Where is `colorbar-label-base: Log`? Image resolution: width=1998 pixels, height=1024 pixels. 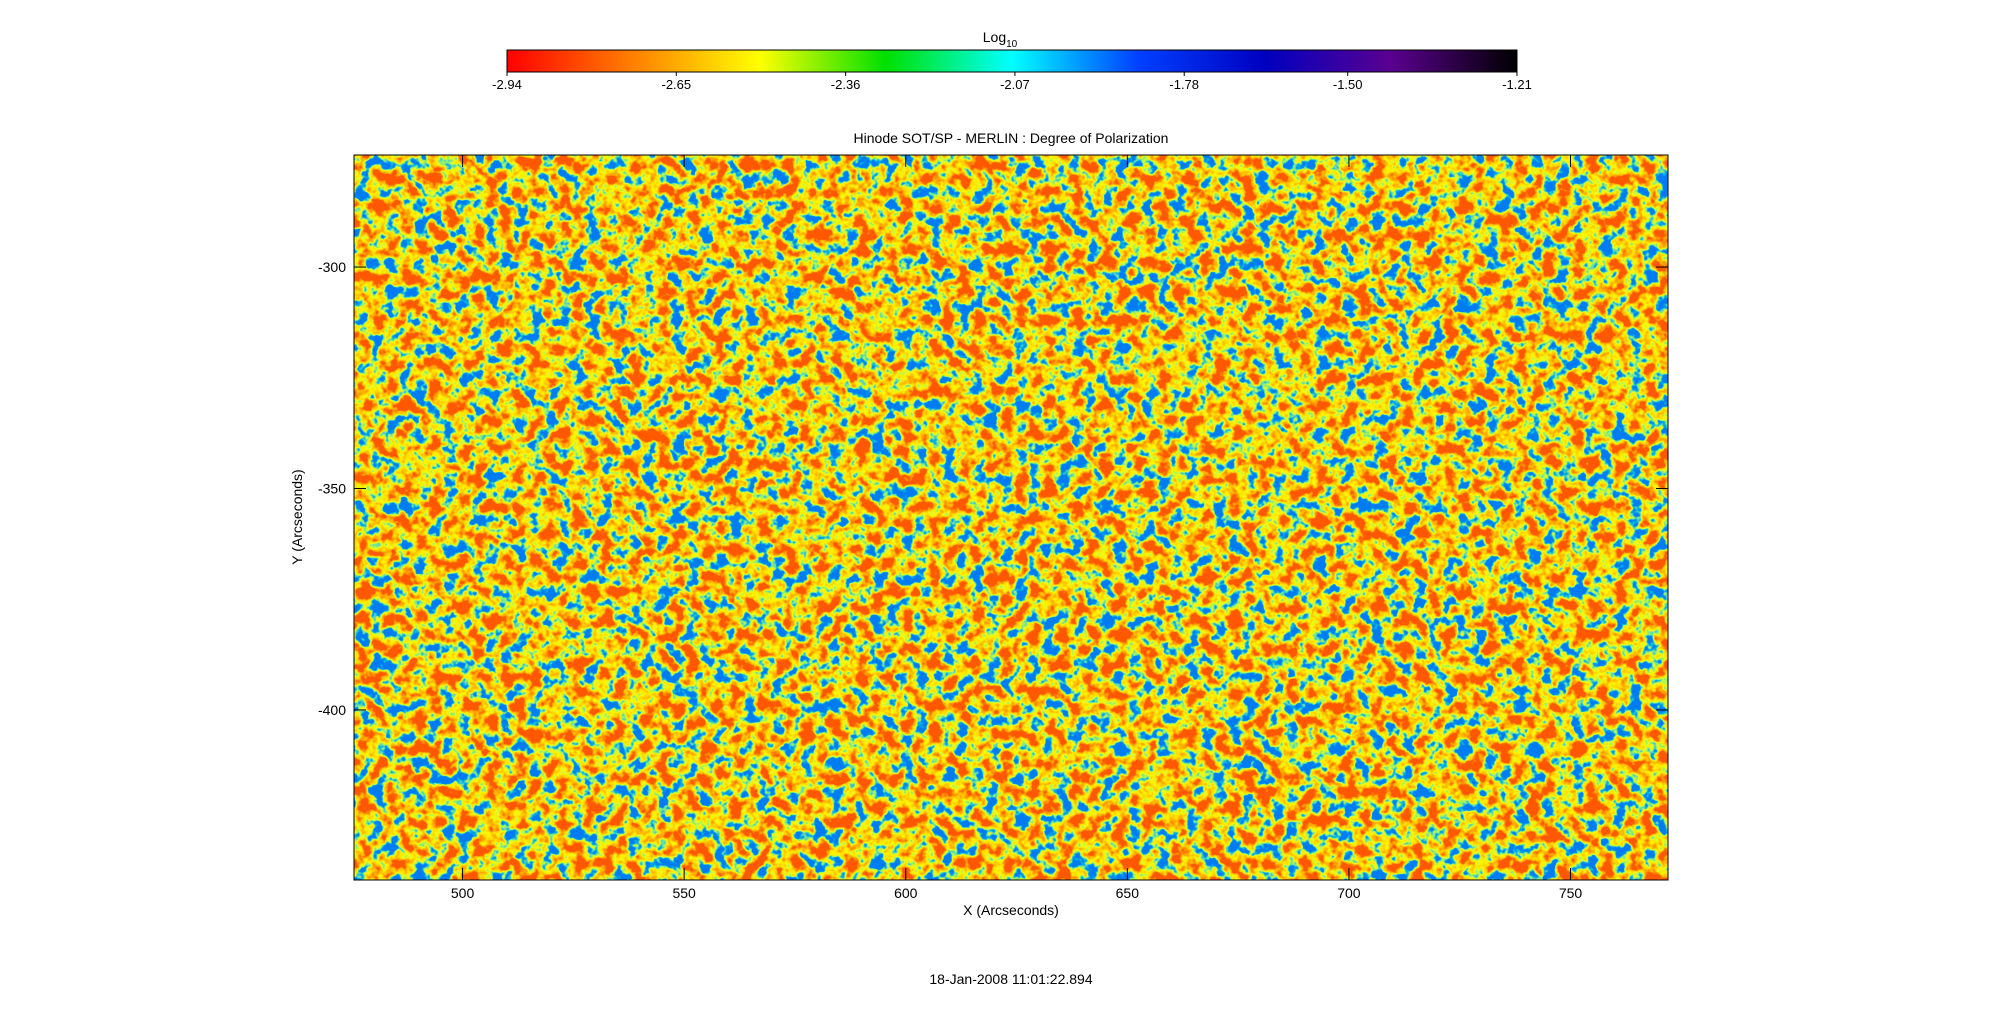 colorbar-label-base: Log is located at coordinates (994, 37).